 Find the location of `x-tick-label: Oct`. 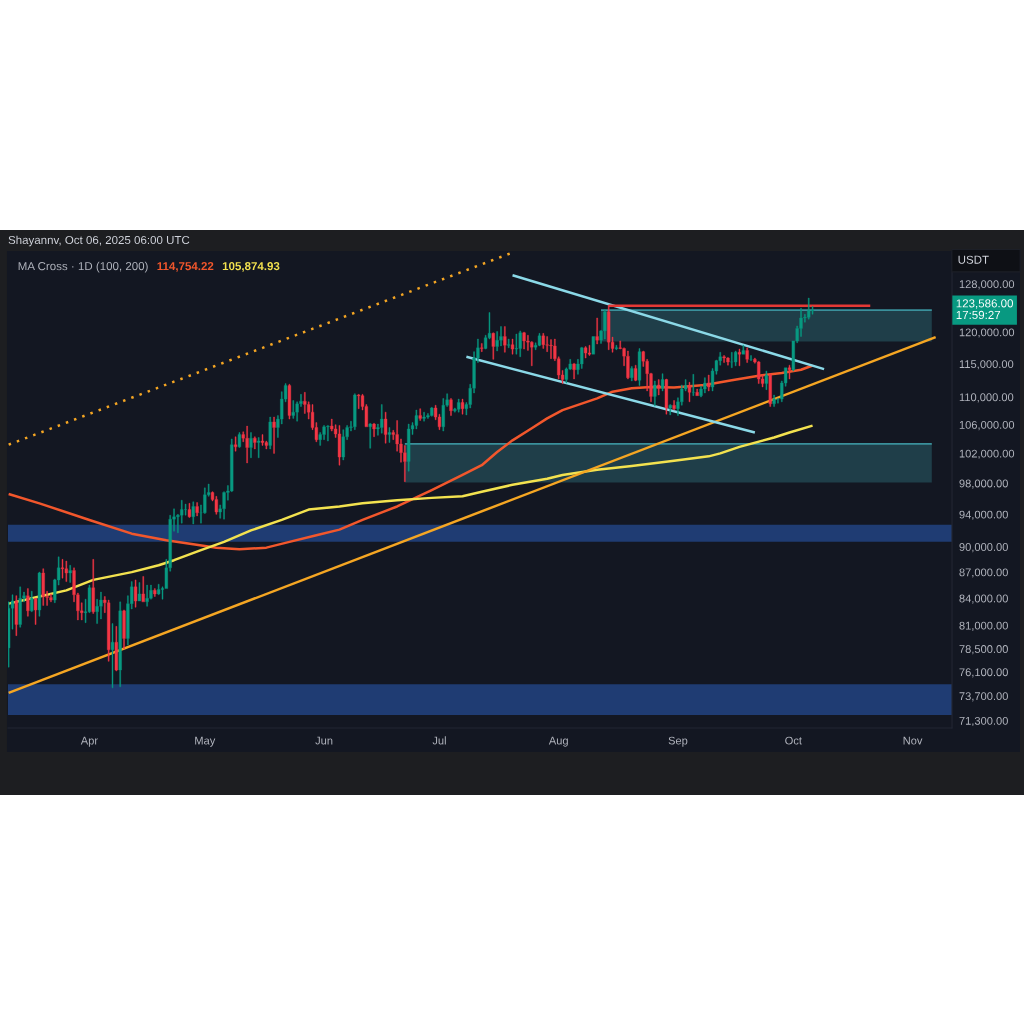

x-tick-label: Oct is located at coordinates (793, 740).